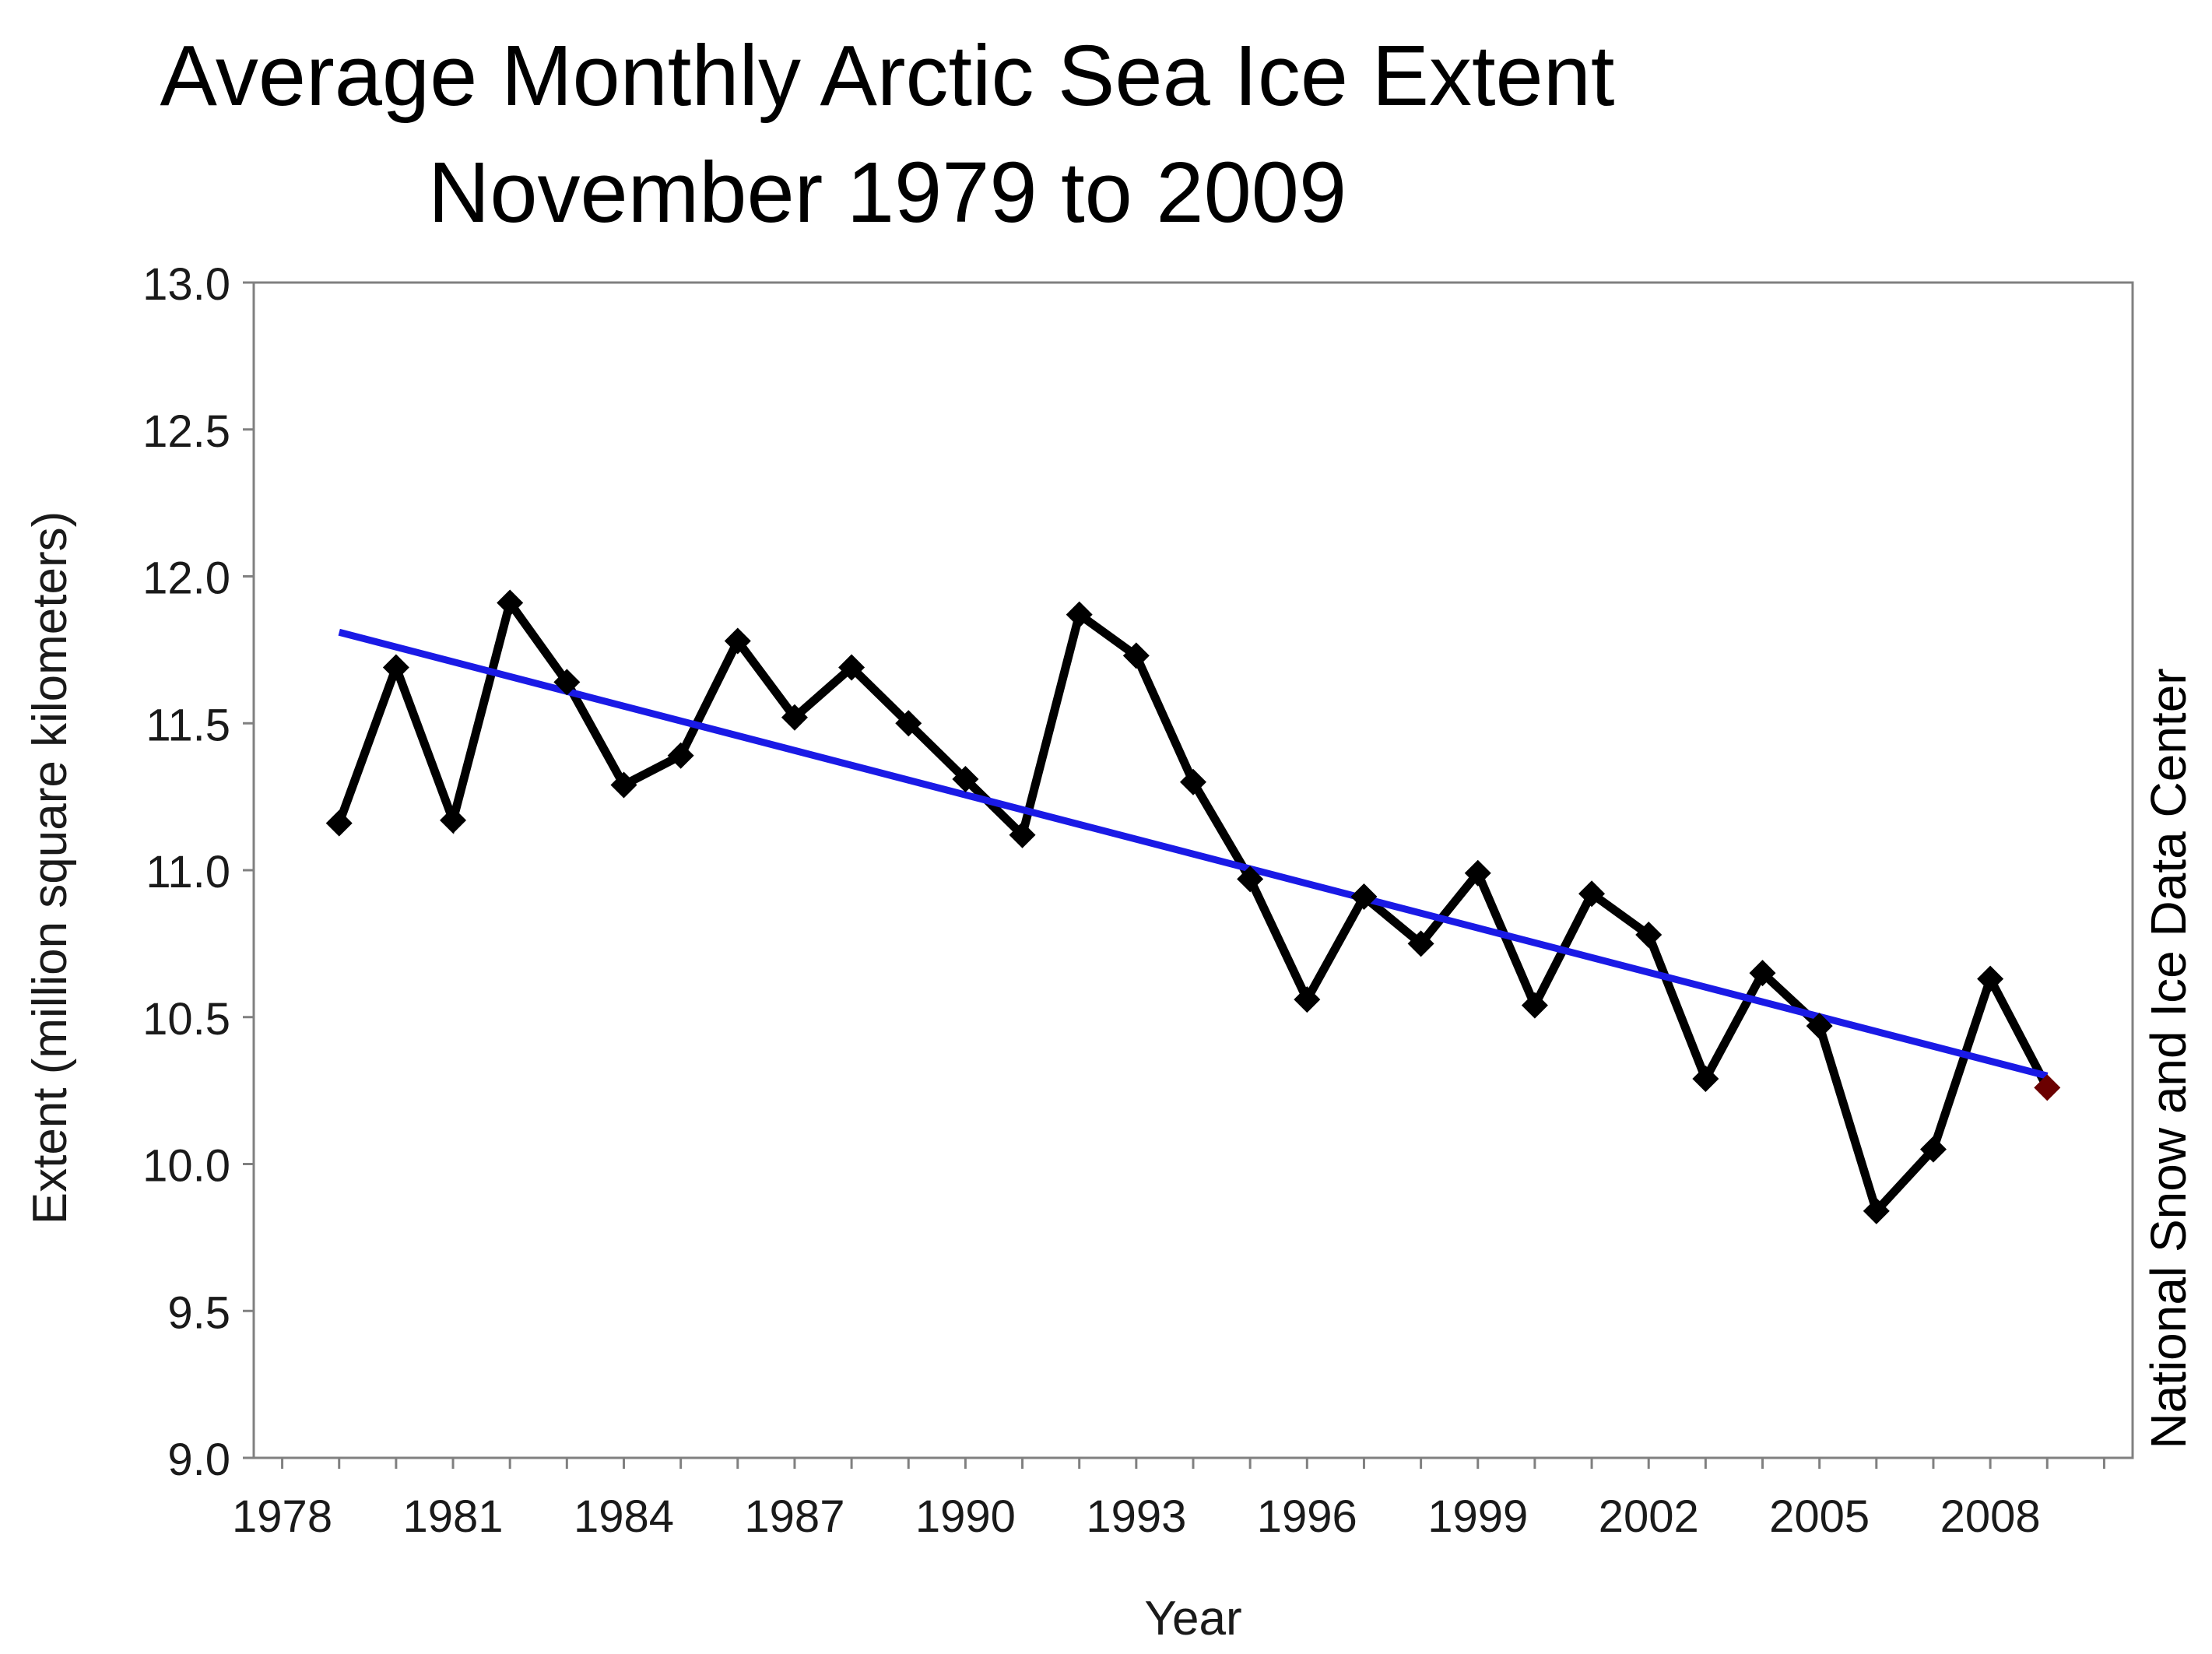 The width and height of the screenshot is (2212, 1654). What do you see at coordinates (282, 1516) in the screenshot?
I see `x-tick-label: 1978` at bounding box center [282, 1516].